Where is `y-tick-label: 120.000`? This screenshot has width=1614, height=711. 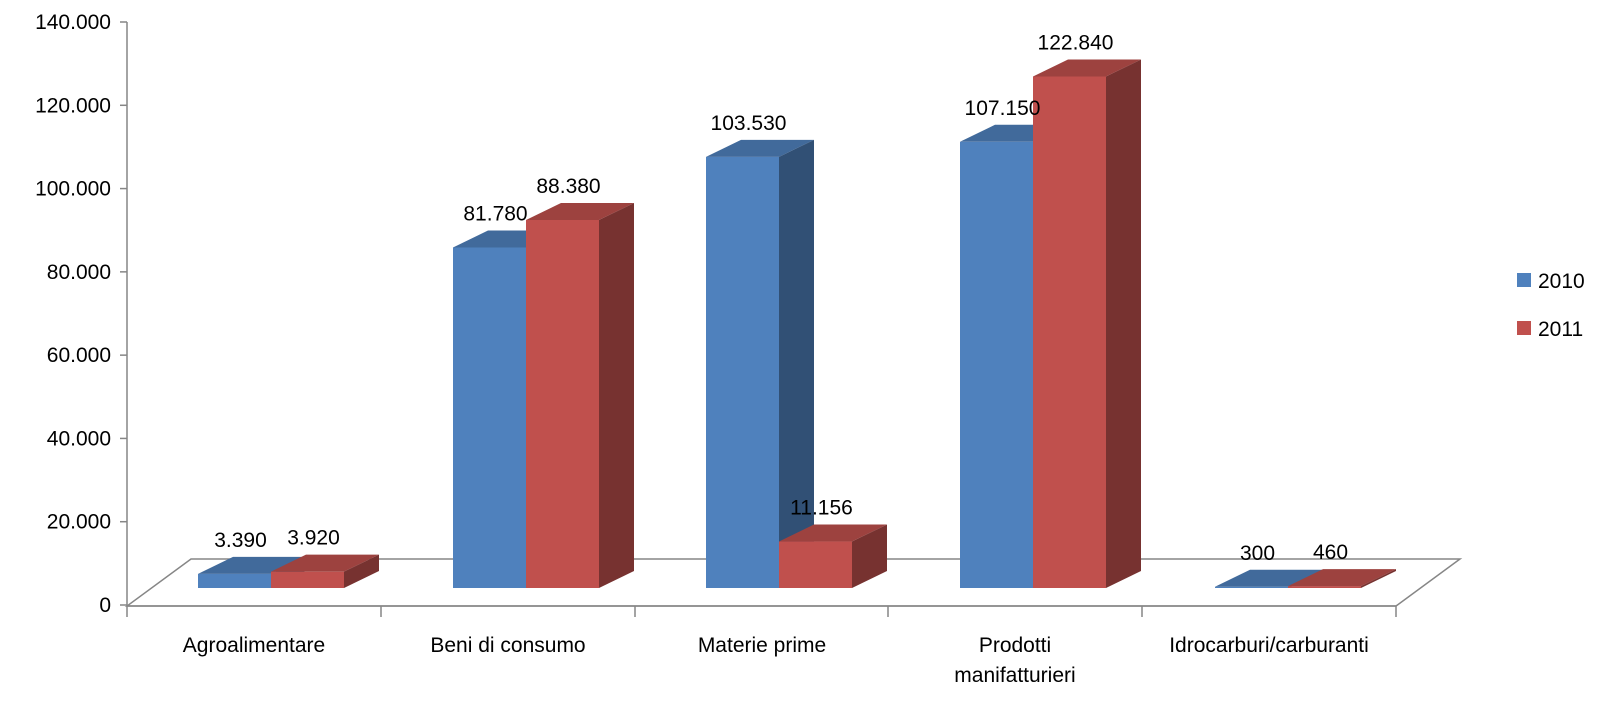
y-tick-label: 120.000 is located at coordinates (73, 105).